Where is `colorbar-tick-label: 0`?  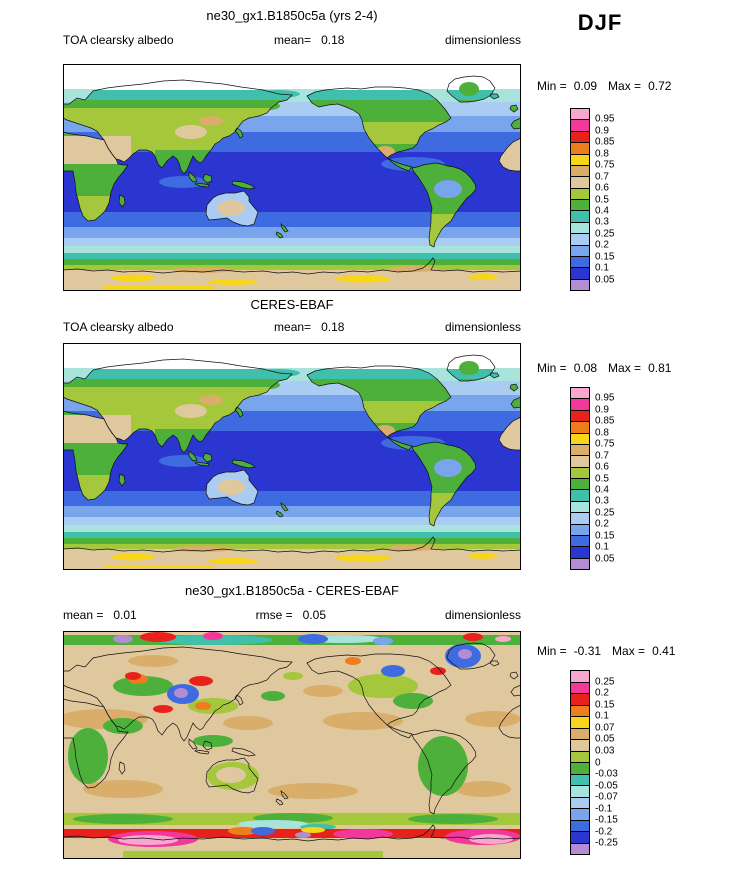
colorbar-tick-label: 0 is located at coordinates (598, 762).